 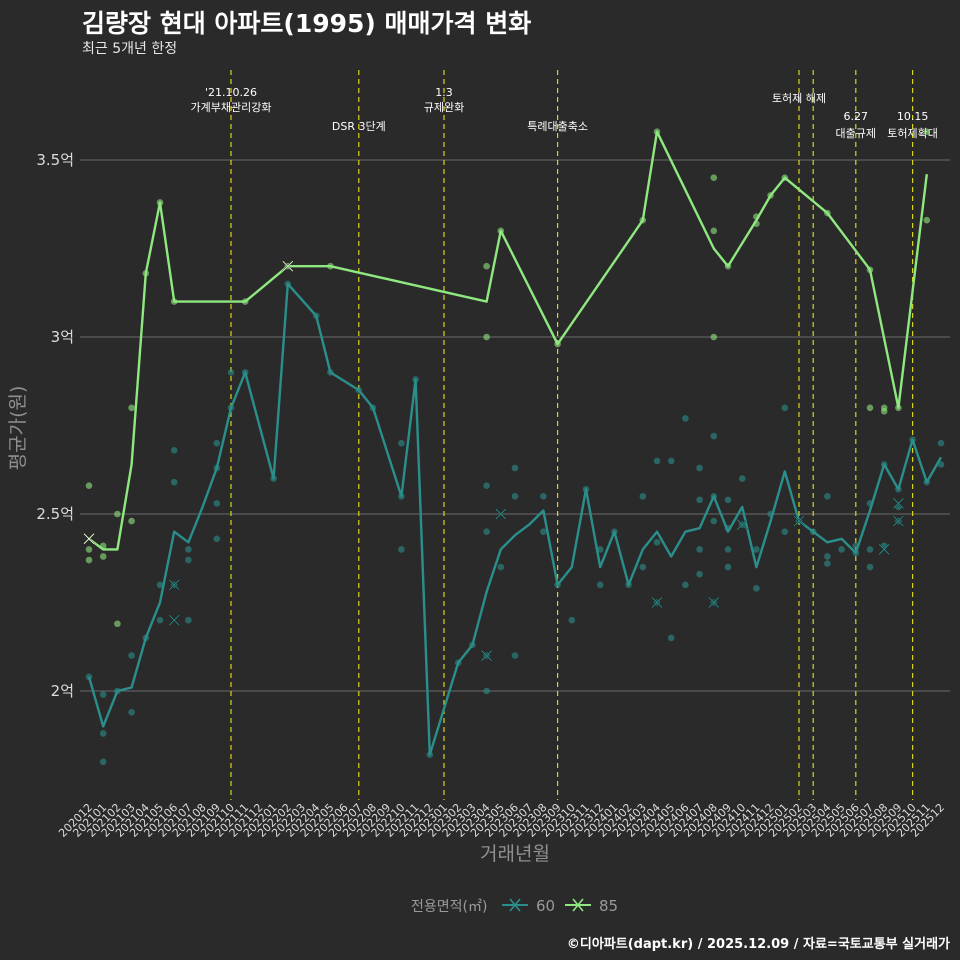 I want to click on y-axis-title: 평균가(원), so click(x=18, y=428).